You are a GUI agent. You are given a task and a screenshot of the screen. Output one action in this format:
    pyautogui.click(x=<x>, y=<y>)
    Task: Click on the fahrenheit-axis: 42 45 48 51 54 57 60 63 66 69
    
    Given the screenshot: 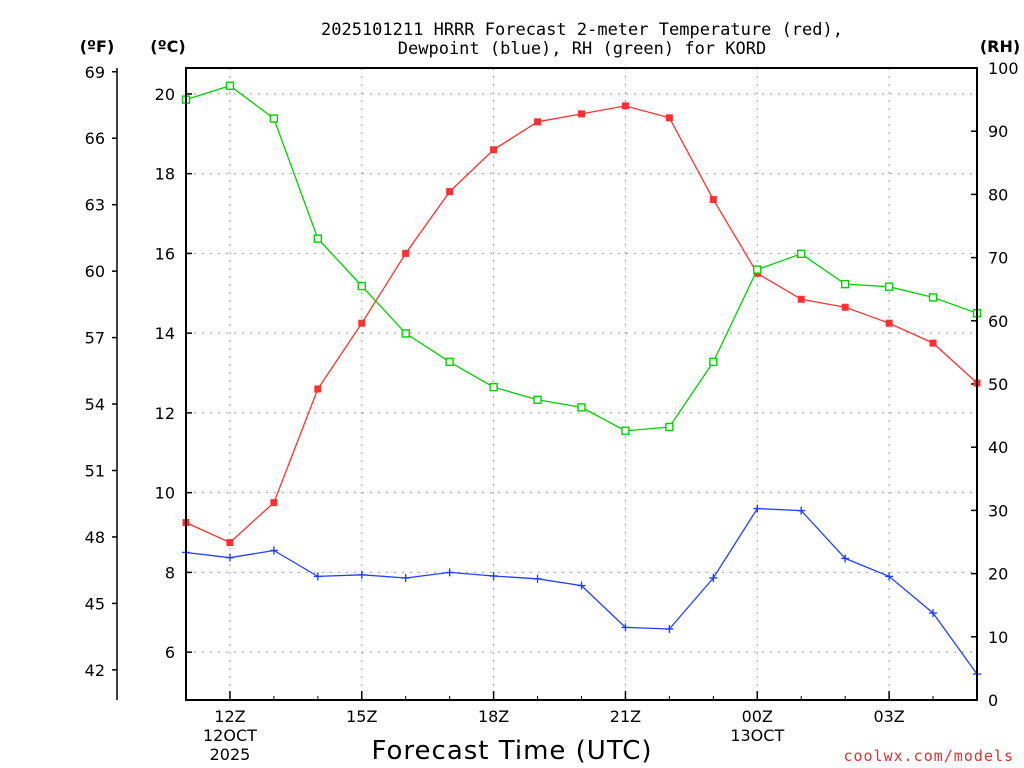 What is the action you would take?
    pyautogui.click(x=101, y=381)
    